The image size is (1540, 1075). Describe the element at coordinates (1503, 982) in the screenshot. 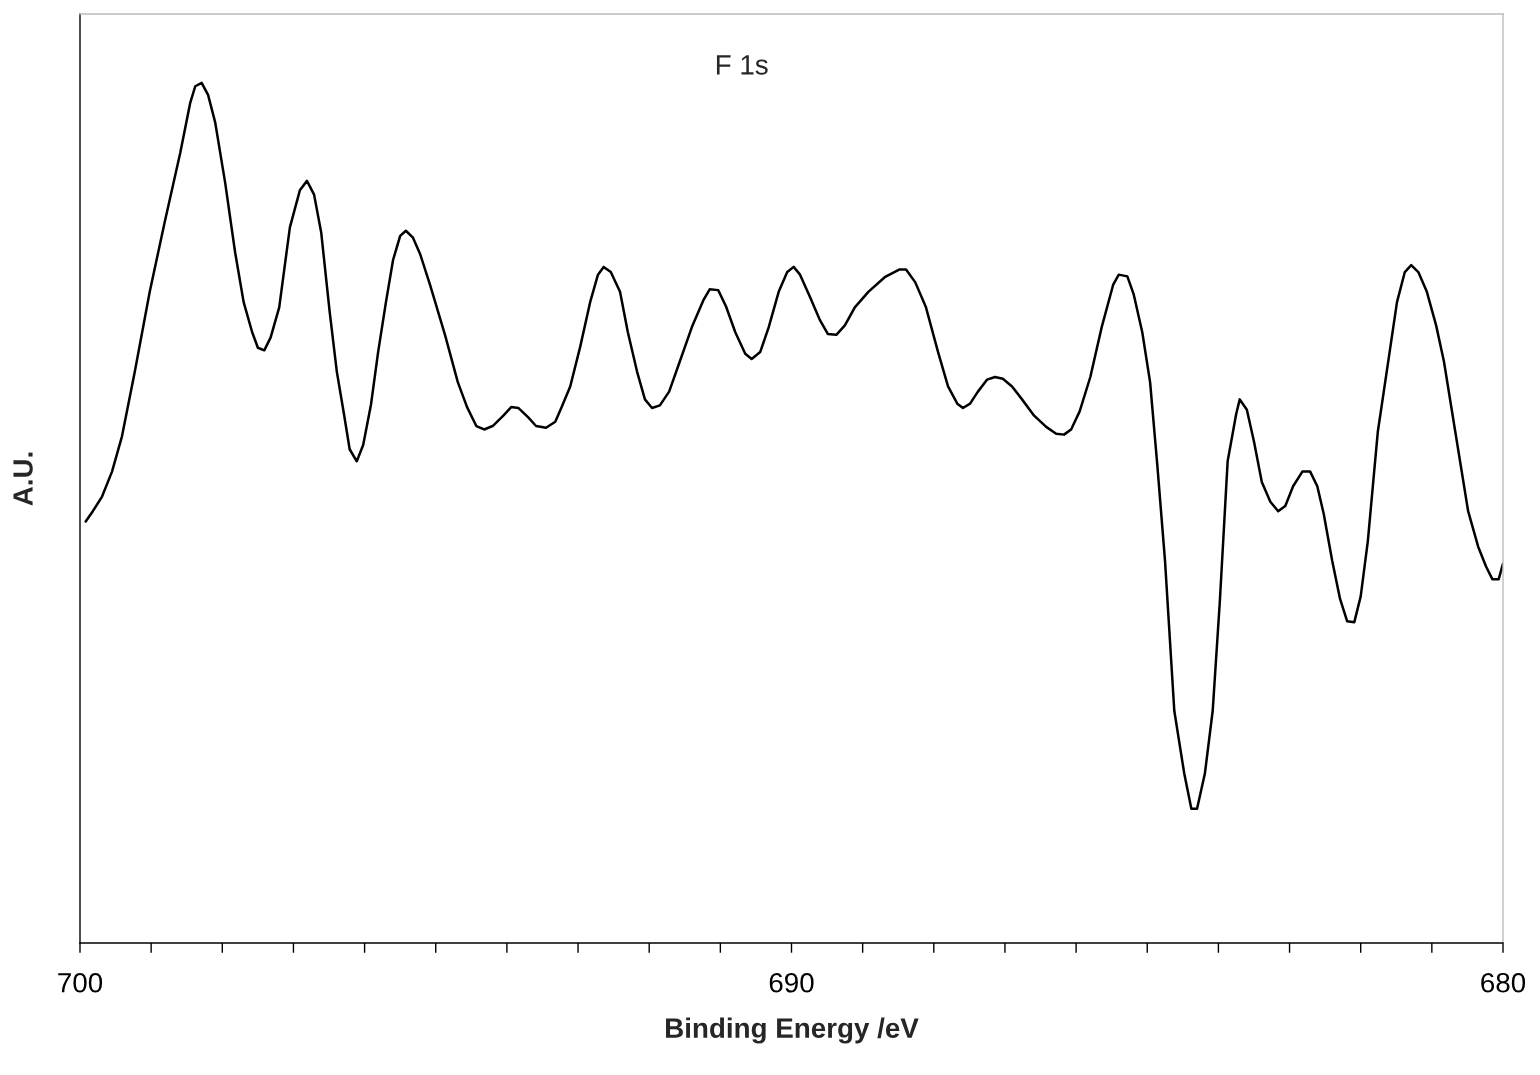

I see `x-tick-label: 680` at that location.